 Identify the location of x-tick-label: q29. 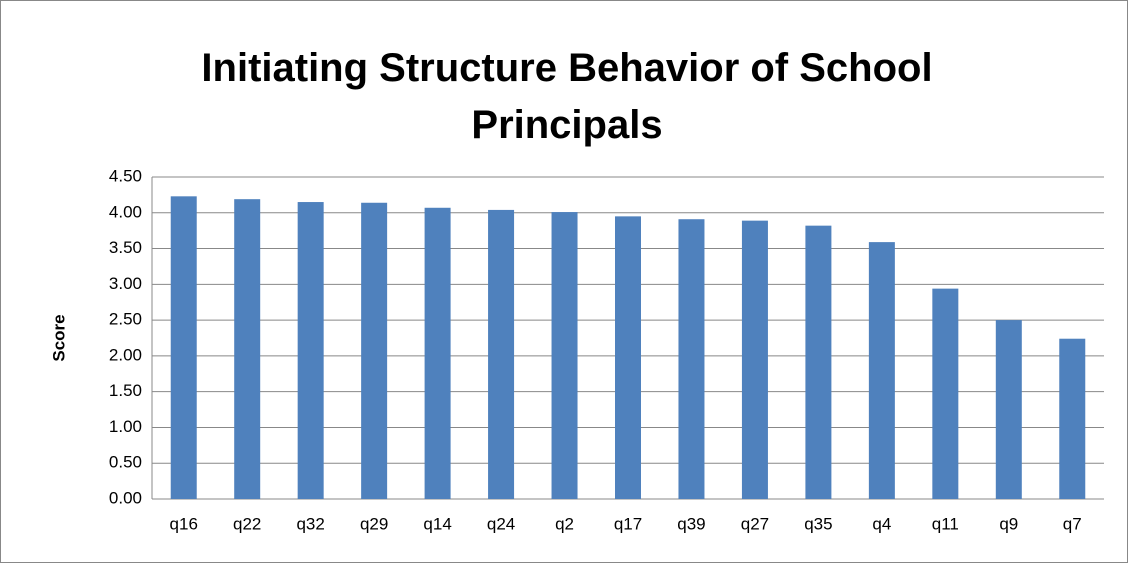
(374, 523).